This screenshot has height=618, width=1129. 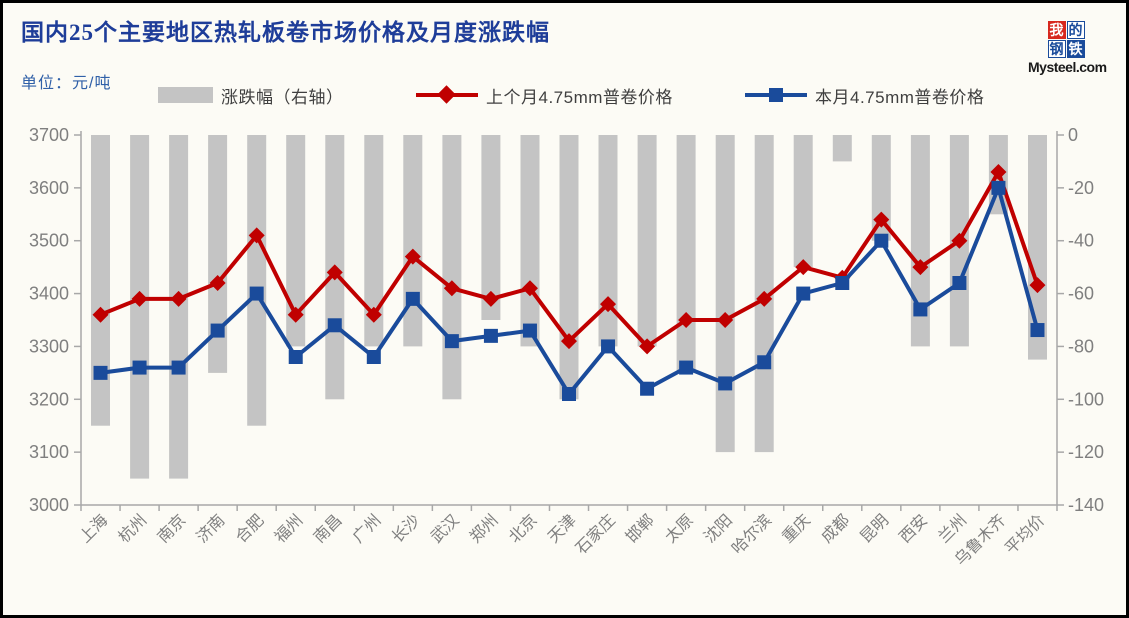 I want to click on x-axis-category-label: 济南, so click(x=210, y=528).